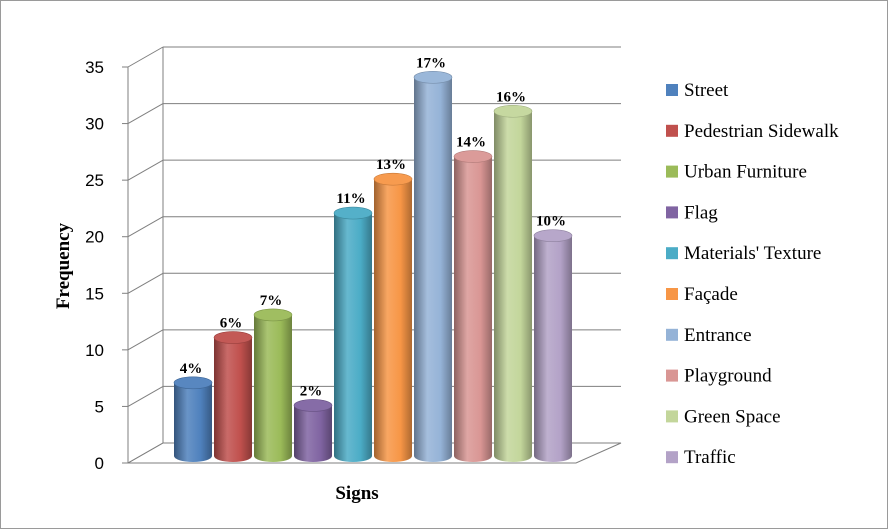 The height and width of the screenshot is (531, 890). I want to click on legend-item: Entrance, so click(709, 335).